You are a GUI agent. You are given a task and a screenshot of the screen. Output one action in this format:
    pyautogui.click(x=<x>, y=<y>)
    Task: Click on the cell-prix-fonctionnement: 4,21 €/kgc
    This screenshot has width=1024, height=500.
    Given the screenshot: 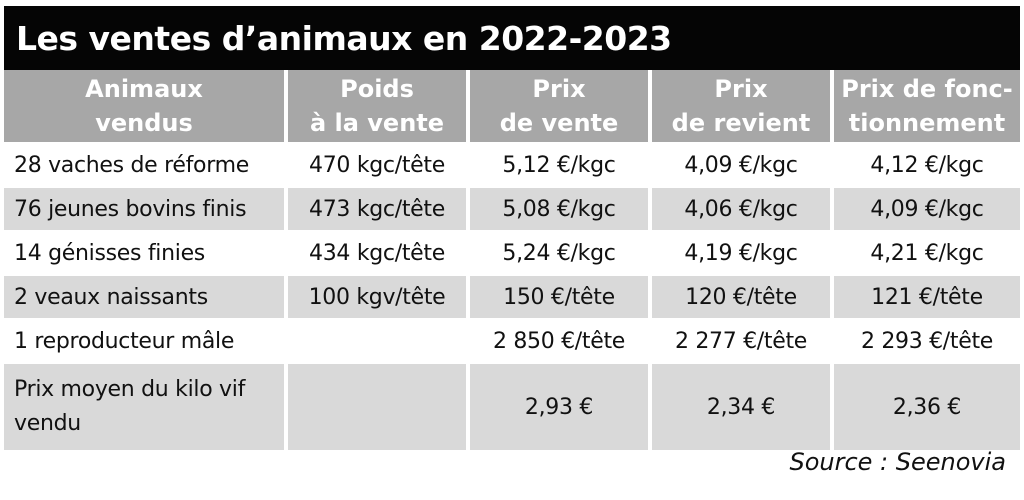 What is the action you would take?
    pyautogui.click(x=925, y=252)
    